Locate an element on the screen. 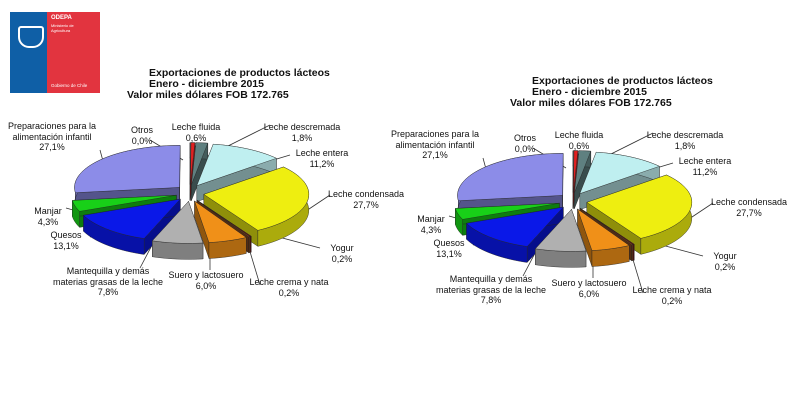  coat-of-arms-icon is located at coordinates (31, 37).